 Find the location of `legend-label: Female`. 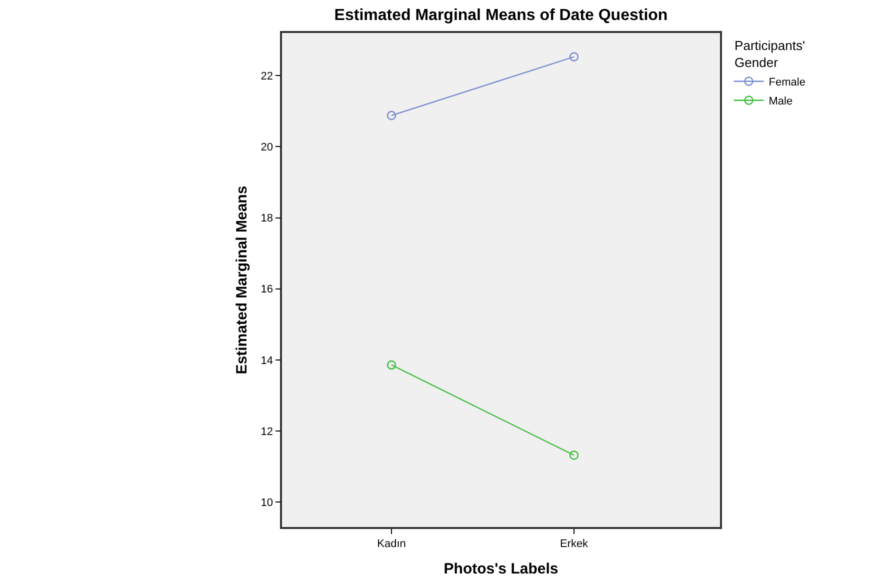

legend-label: Female is located at coordinates (787, 82).